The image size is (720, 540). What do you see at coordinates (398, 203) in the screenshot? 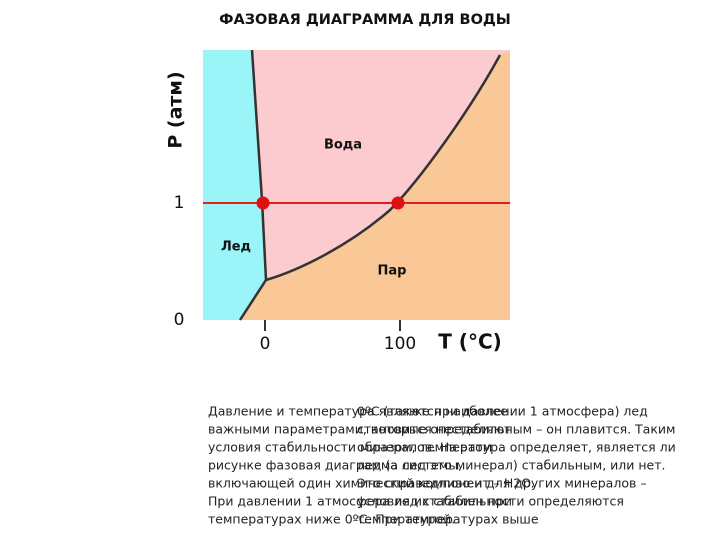
I see `boiling-point` at bounding box center [398, 203].